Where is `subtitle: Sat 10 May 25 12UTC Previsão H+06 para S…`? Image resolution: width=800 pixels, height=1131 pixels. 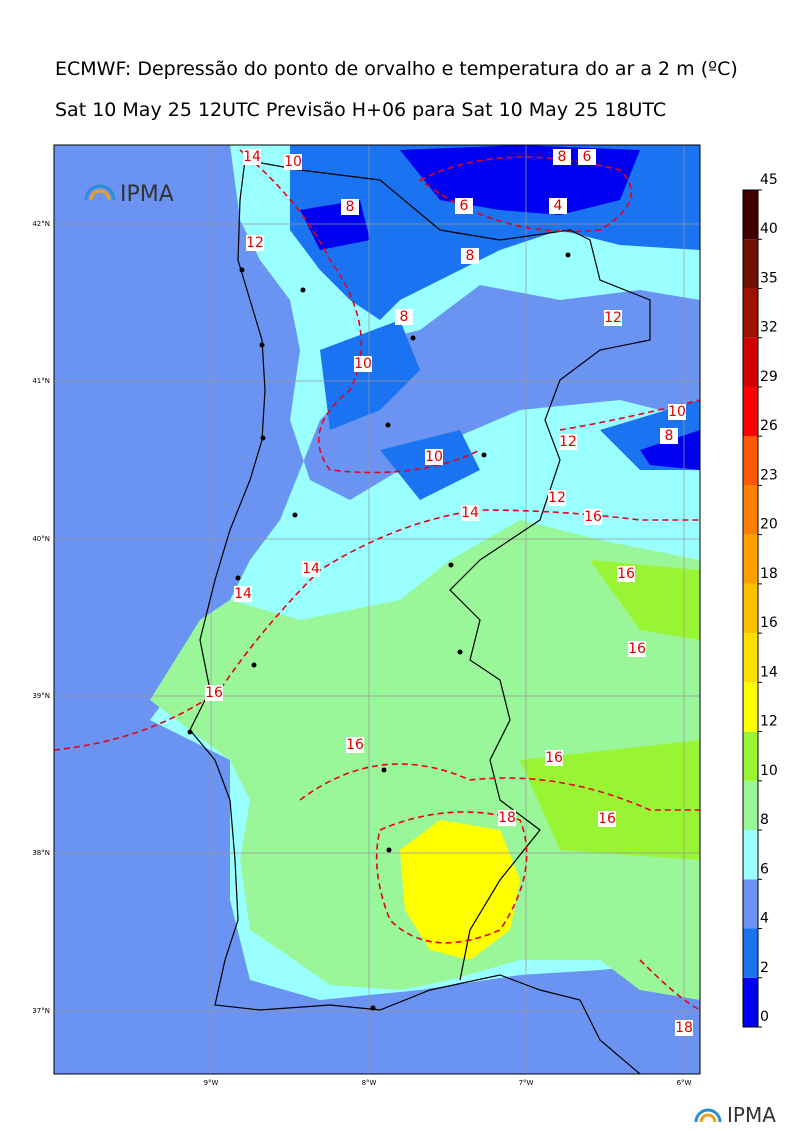
subtitle: Sat 10 May 25 12UTC Previsão H+06 para S… is located at coordinates (360, 110).